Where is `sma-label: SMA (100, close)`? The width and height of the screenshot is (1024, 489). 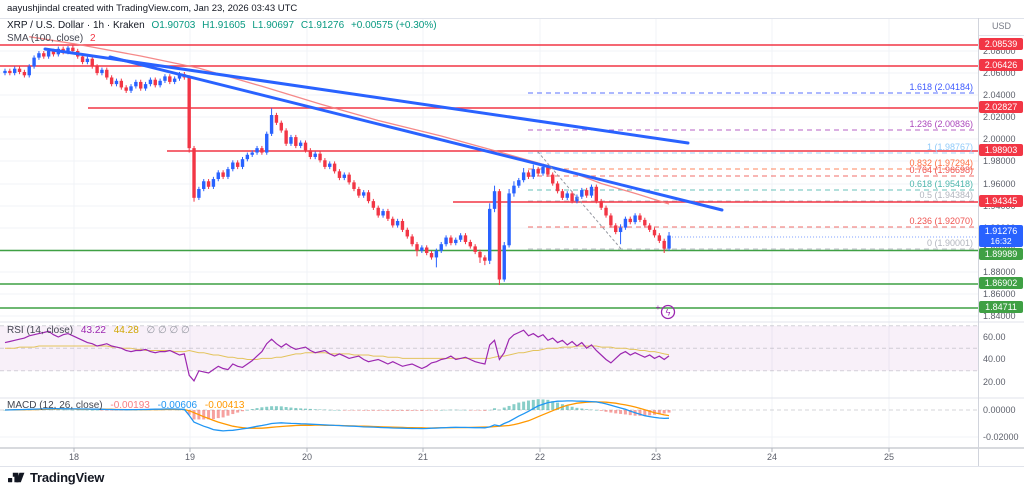 sma-label: SMA (100, close) is located at coordinates (45, 38).